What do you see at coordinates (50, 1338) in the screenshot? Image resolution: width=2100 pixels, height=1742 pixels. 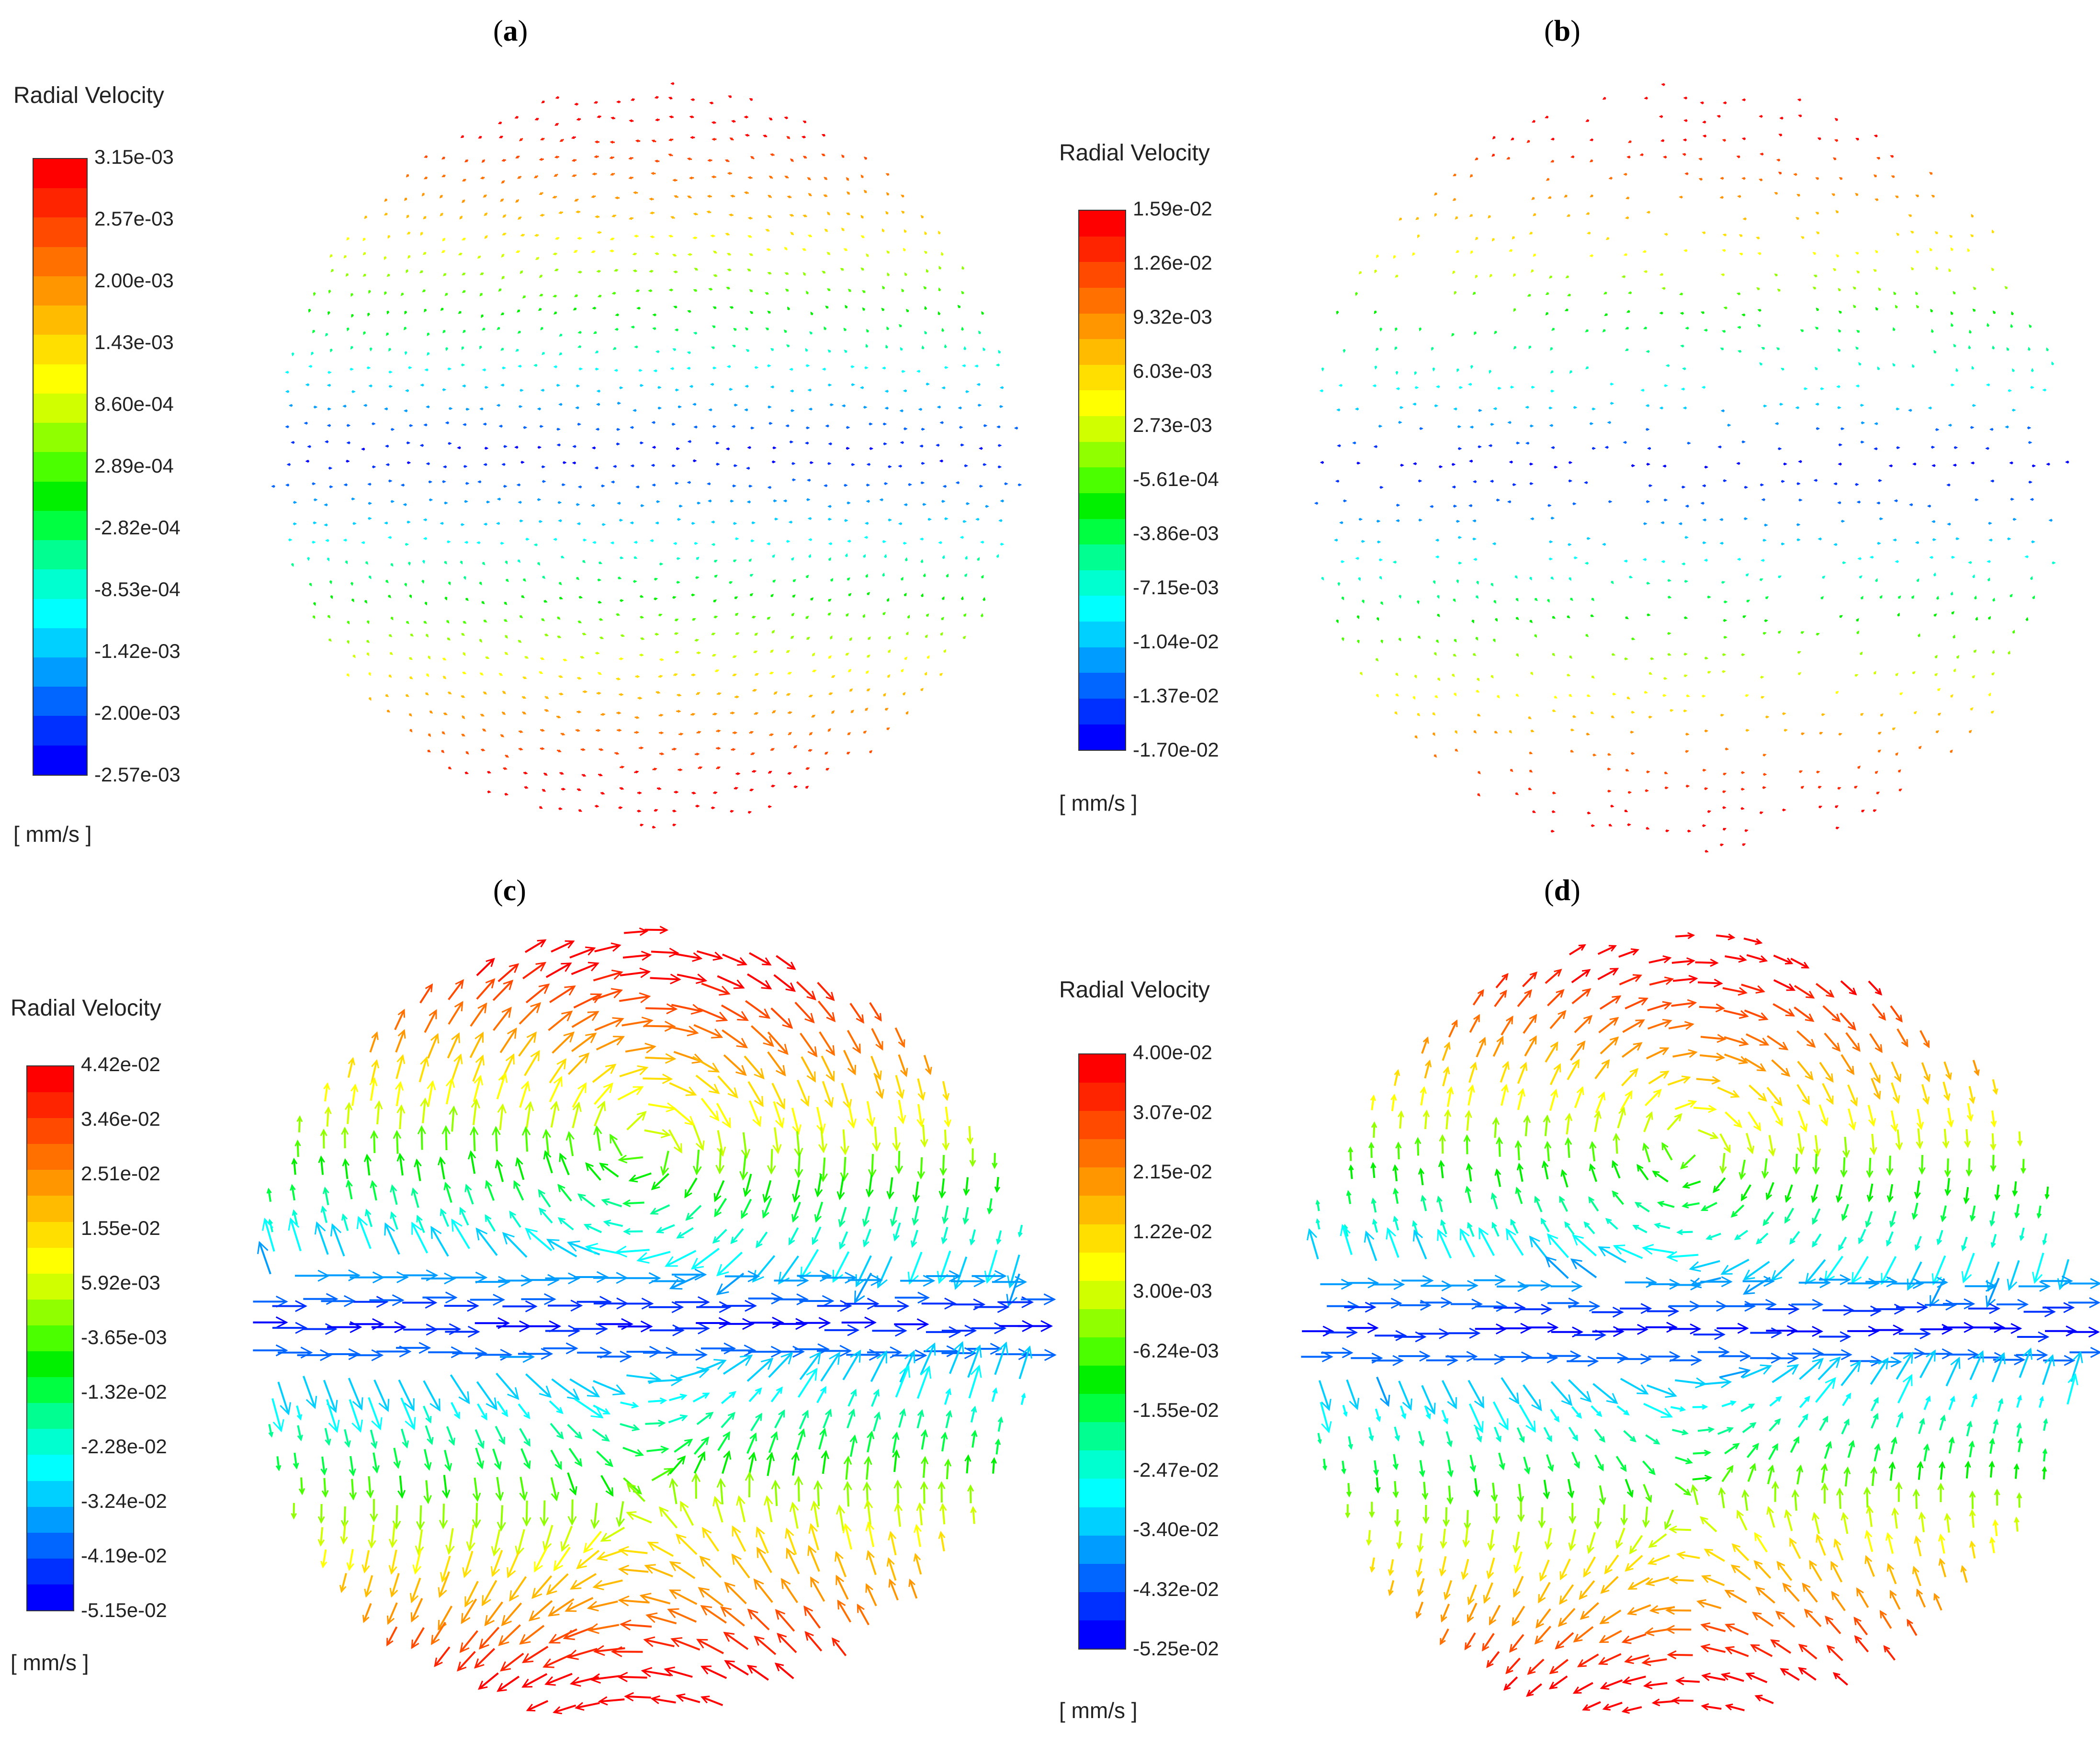 I see `colorbar-c` at bounding box center [50, 1338].